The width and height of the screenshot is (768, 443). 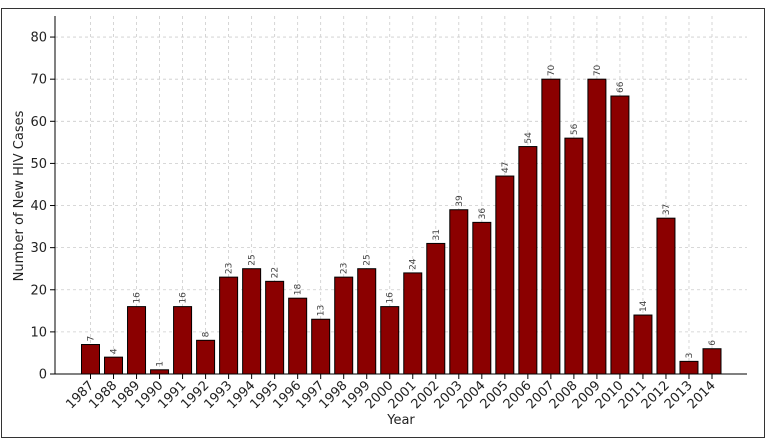 I want to click on bar-label-1992: 8, so click(x=207, y=334).